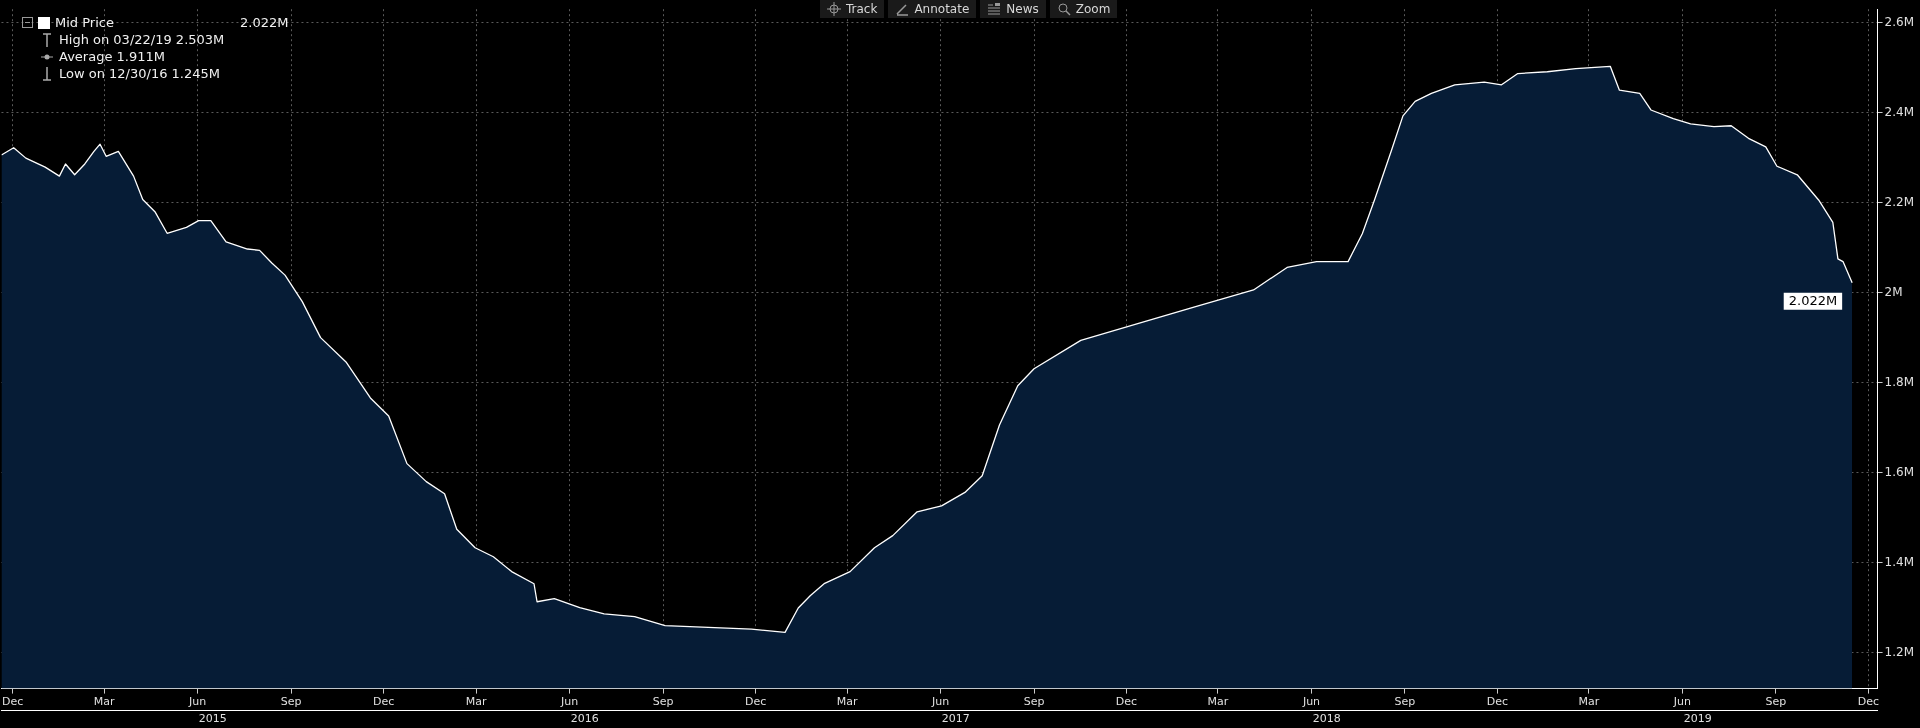 This screenshot has width=1920, height=728. Describe the element at coordinates (112, 56) in the screenshot. I see `annotation: Average 1.911M` at that location.